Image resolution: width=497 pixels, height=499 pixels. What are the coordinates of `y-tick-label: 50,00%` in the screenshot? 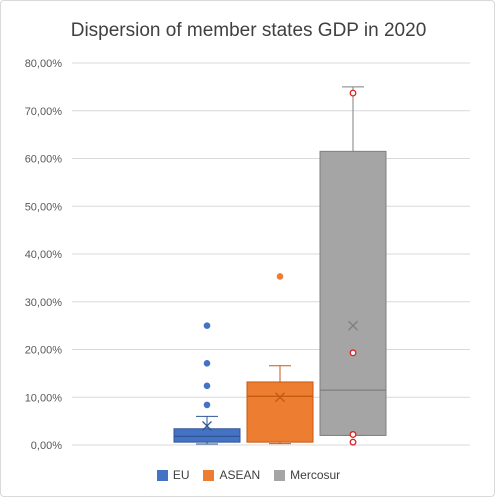 It's located at (44, 207).